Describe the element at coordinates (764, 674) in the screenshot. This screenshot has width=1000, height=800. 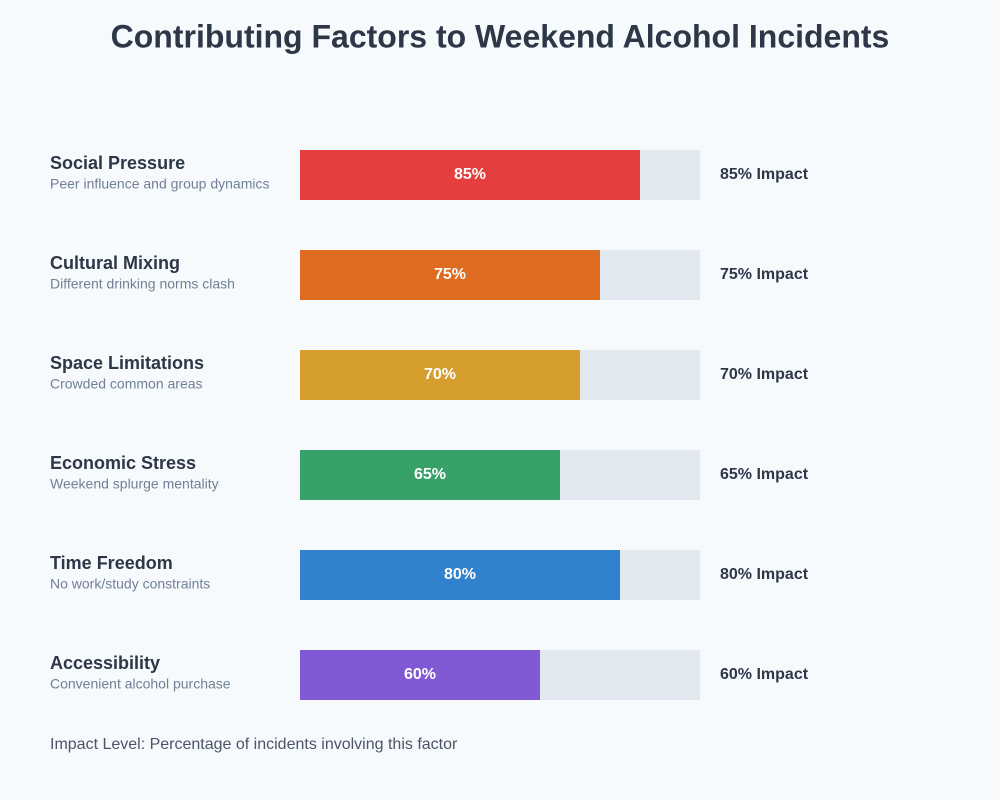
I see `impact-label: 60% Impact` at that location.